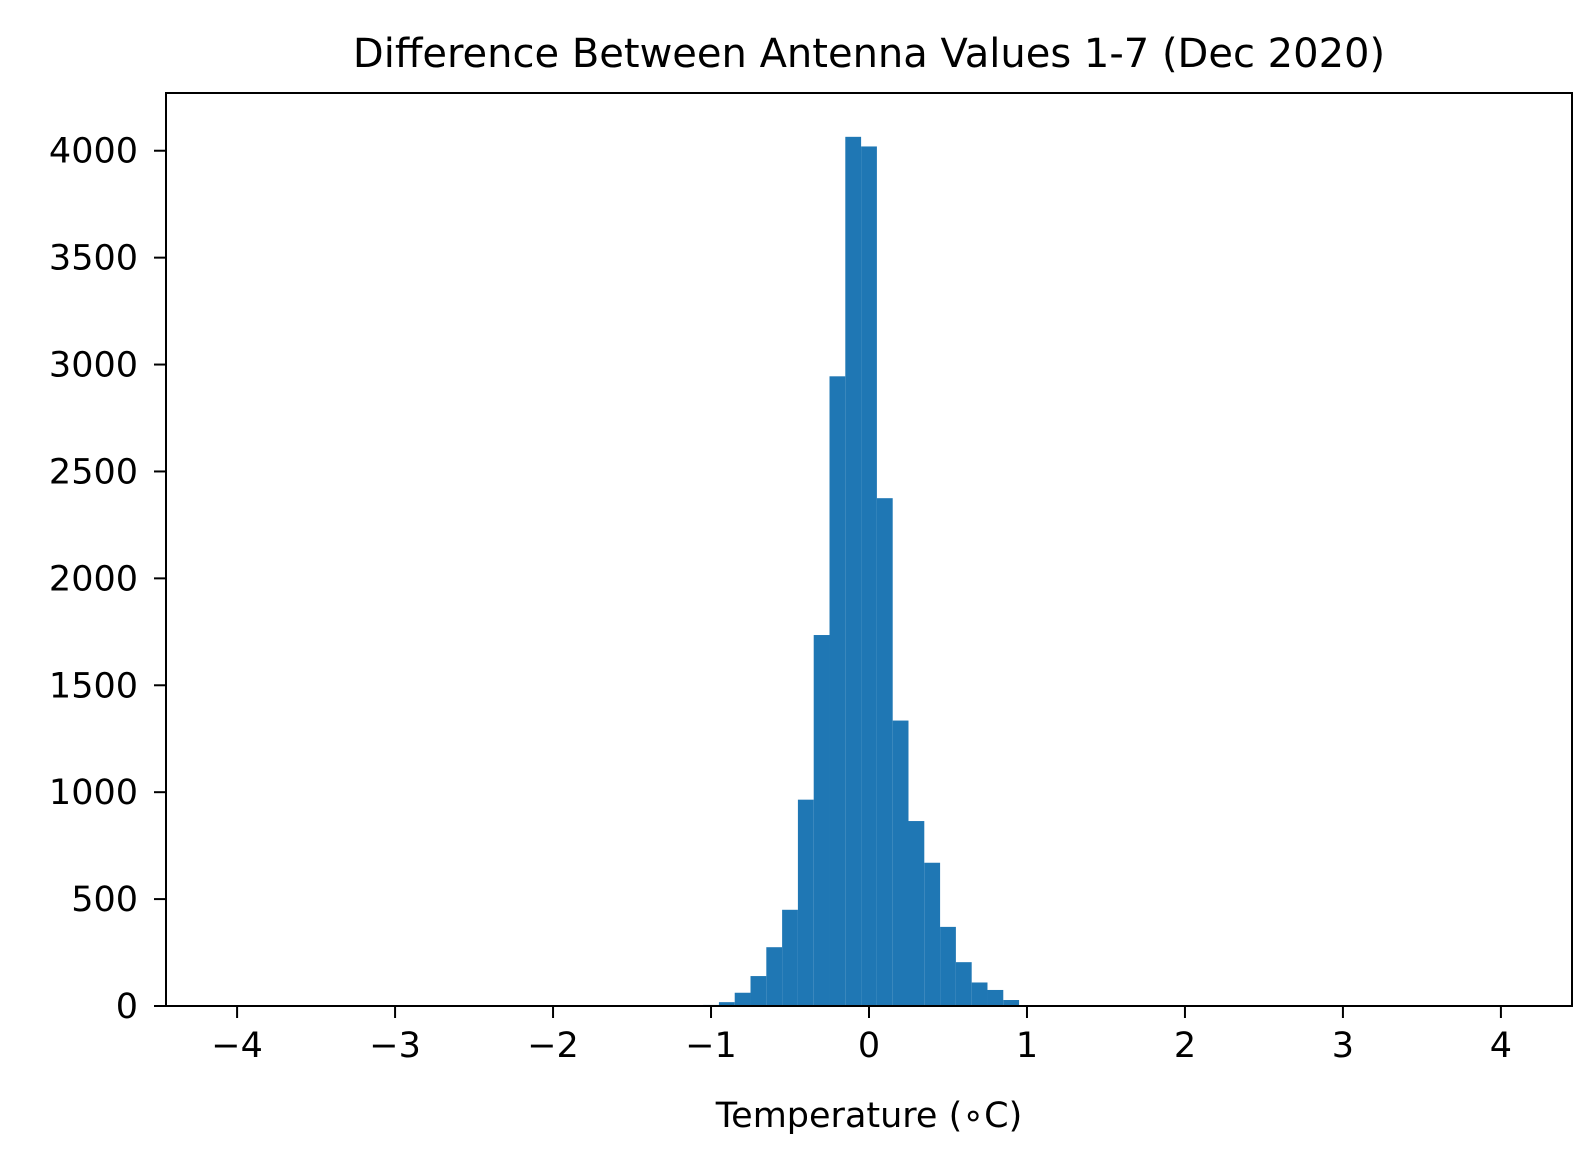  What do you see at coordinates (869, 1116) in the screenshot?
I see `x-axis-label: Temperature (∘C)` at bounding box center [869, 1116].